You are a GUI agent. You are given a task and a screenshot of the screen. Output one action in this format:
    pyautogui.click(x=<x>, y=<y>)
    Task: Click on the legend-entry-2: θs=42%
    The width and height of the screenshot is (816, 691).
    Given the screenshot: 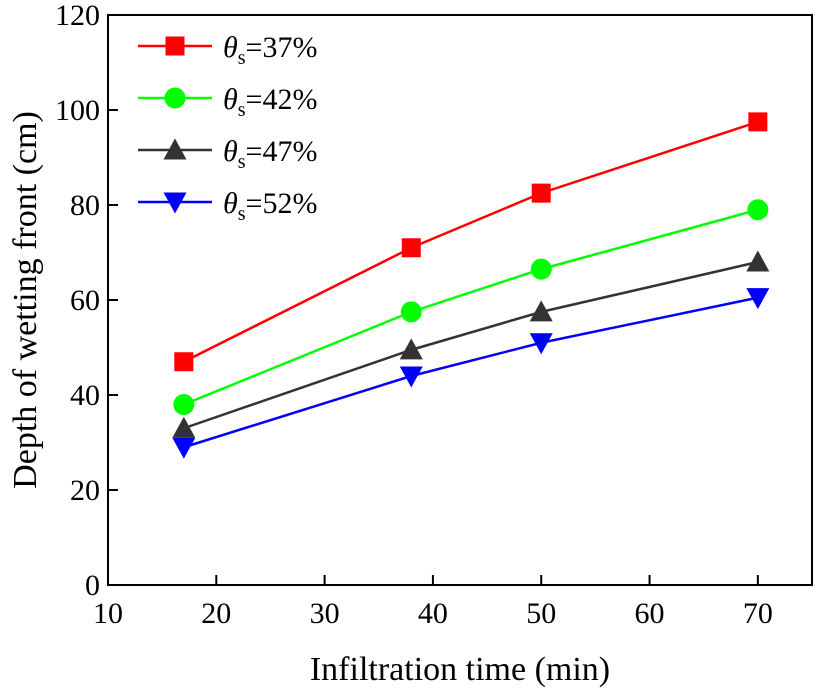 What is the action you would take?
    pyautogui.click(x=227, y=102)
    